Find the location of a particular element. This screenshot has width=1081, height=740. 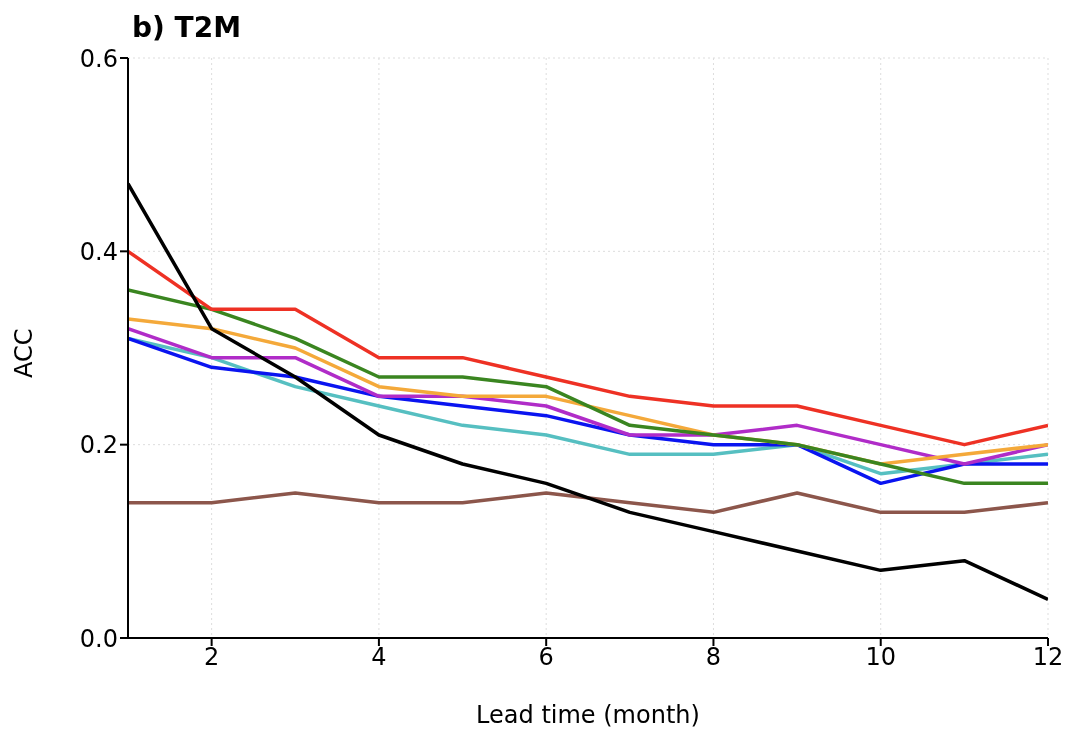

x-tick-label: 10 is located at coordinates (880, 657).